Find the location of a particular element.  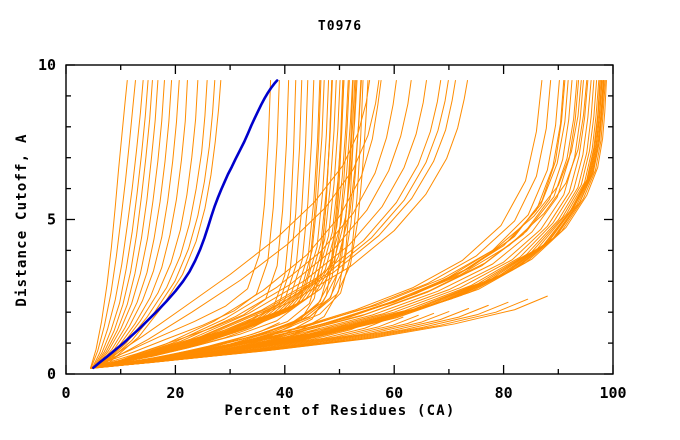

y-axis-title: Distance Cutoff, A is located at coordinates (22, 219).